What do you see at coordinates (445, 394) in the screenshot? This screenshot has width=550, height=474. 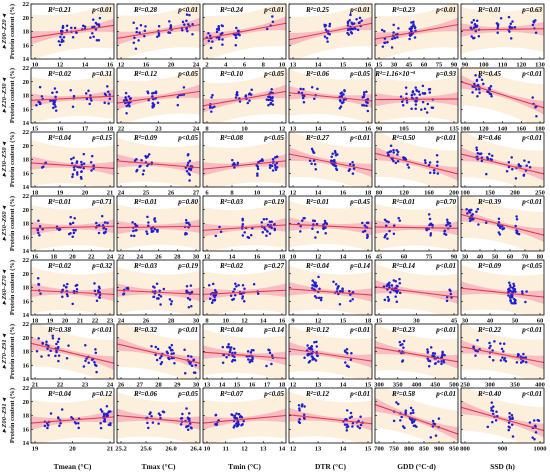 I see `p-value-label: p<0.01` at bounding box center [445, 394].